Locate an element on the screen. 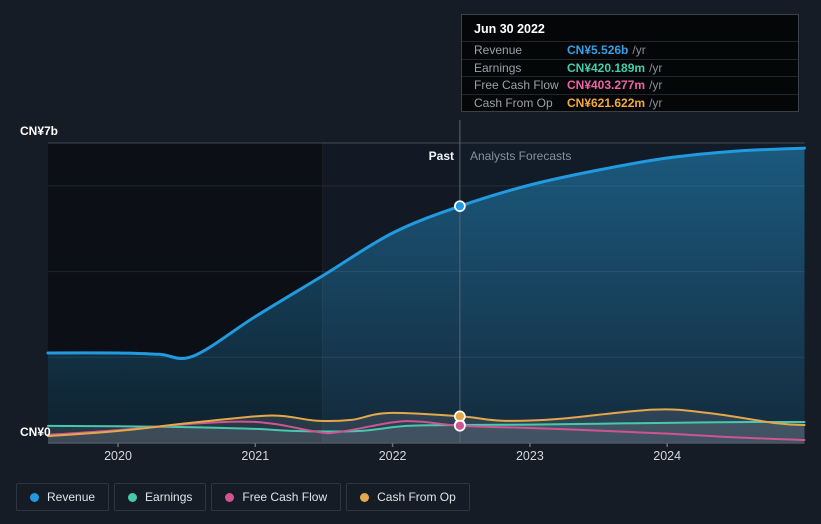 The height and width of the screenshot is (524, 821). legend-item-revenue: Revenue is located at coordinates (63, 497).